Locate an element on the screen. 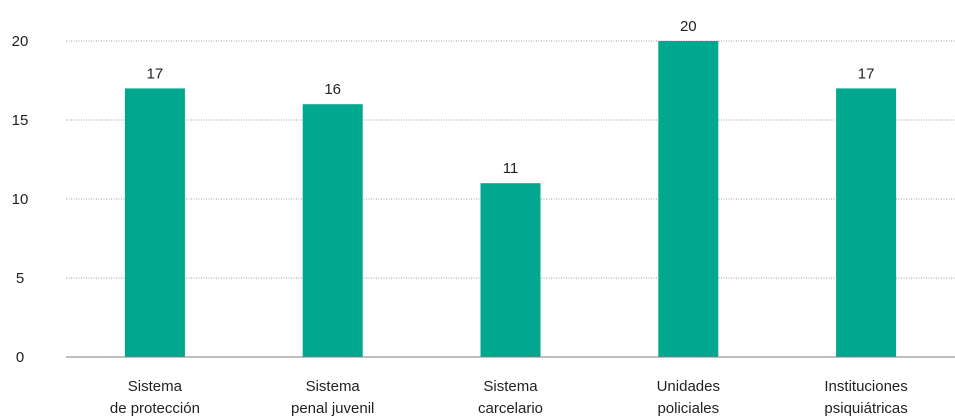  data-label: 11 is located at coordinates (511, 168).